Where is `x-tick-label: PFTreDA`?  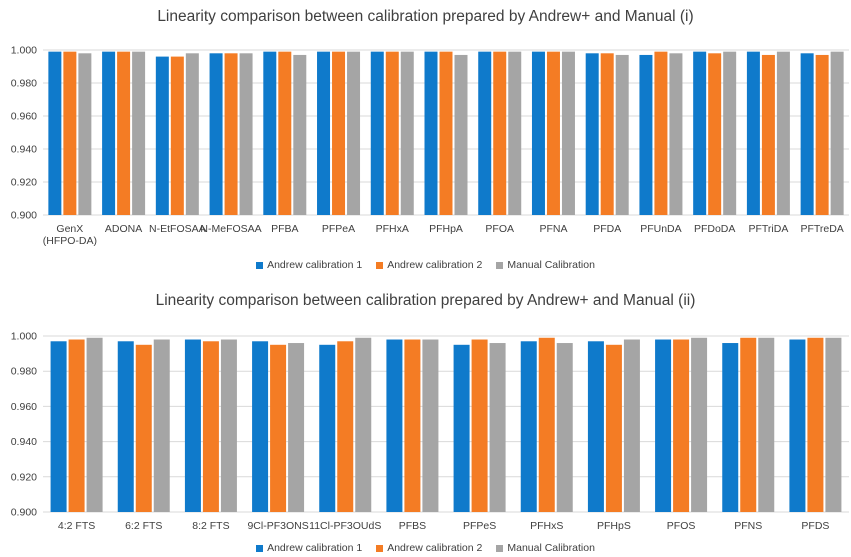
x-tick-label: PFTreDA is located at coordinates (821, 229).